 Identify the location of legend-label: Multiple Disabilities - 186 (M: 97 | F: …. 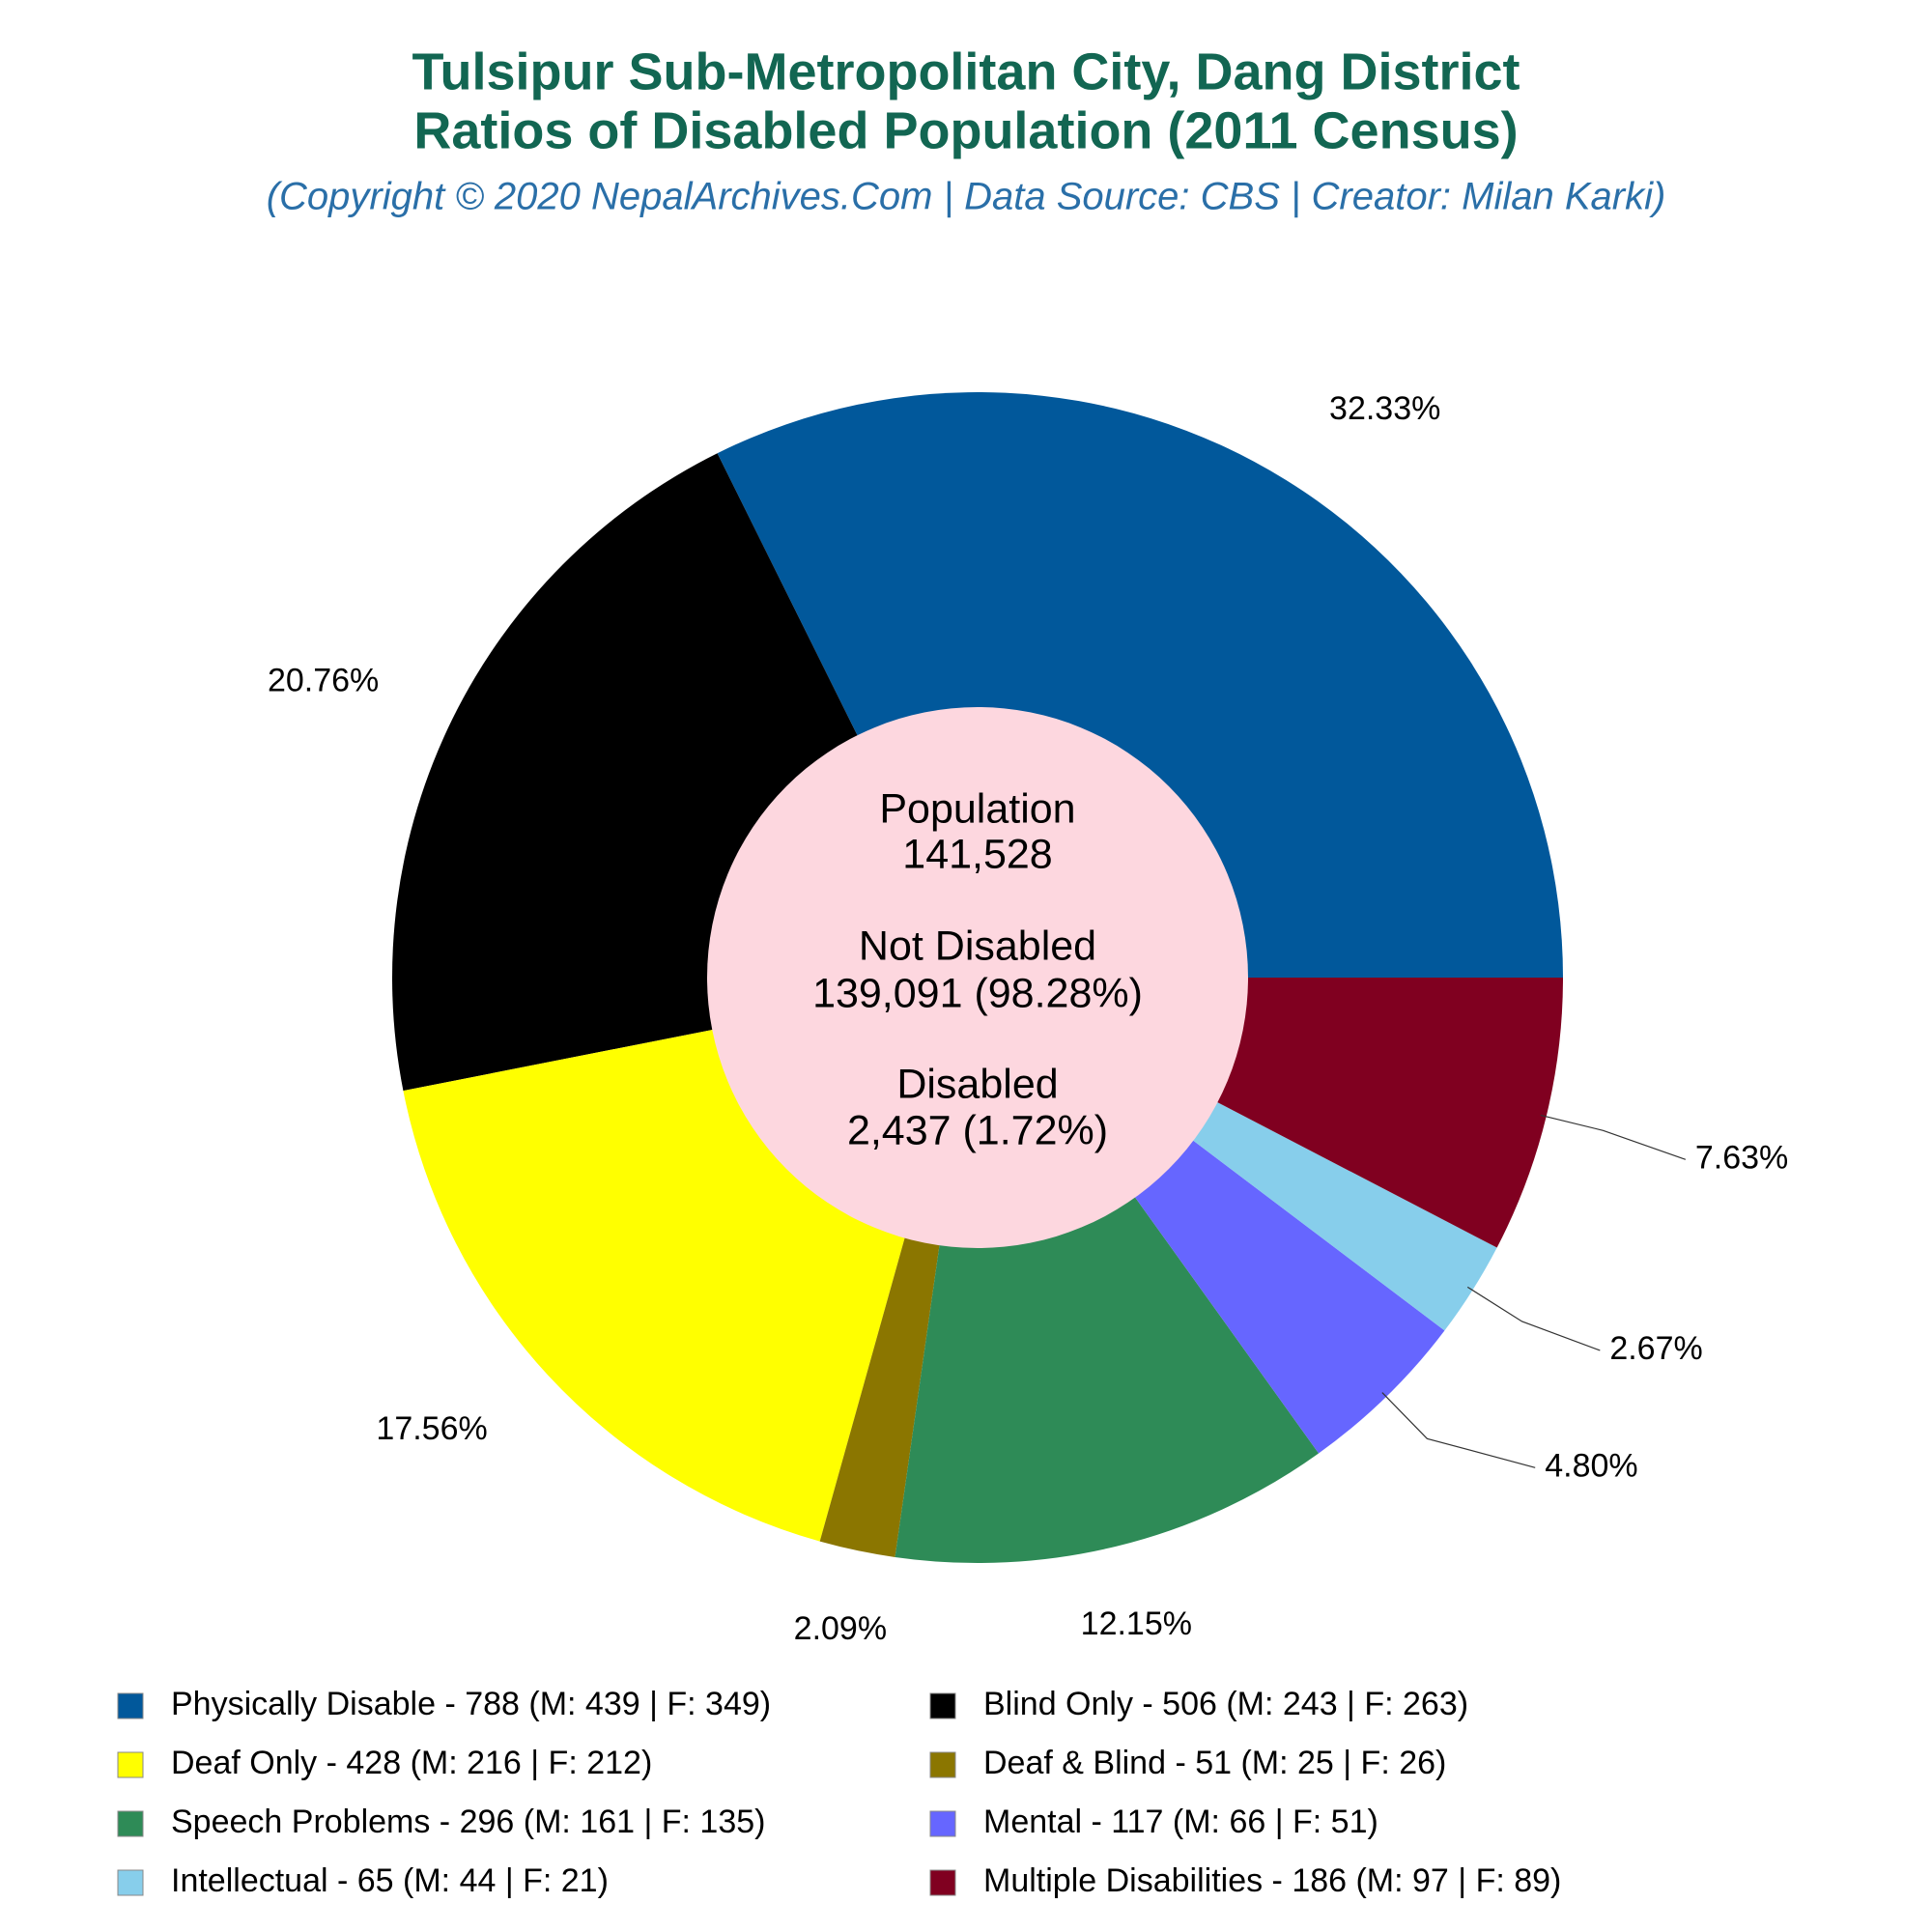
(1272, 1880).